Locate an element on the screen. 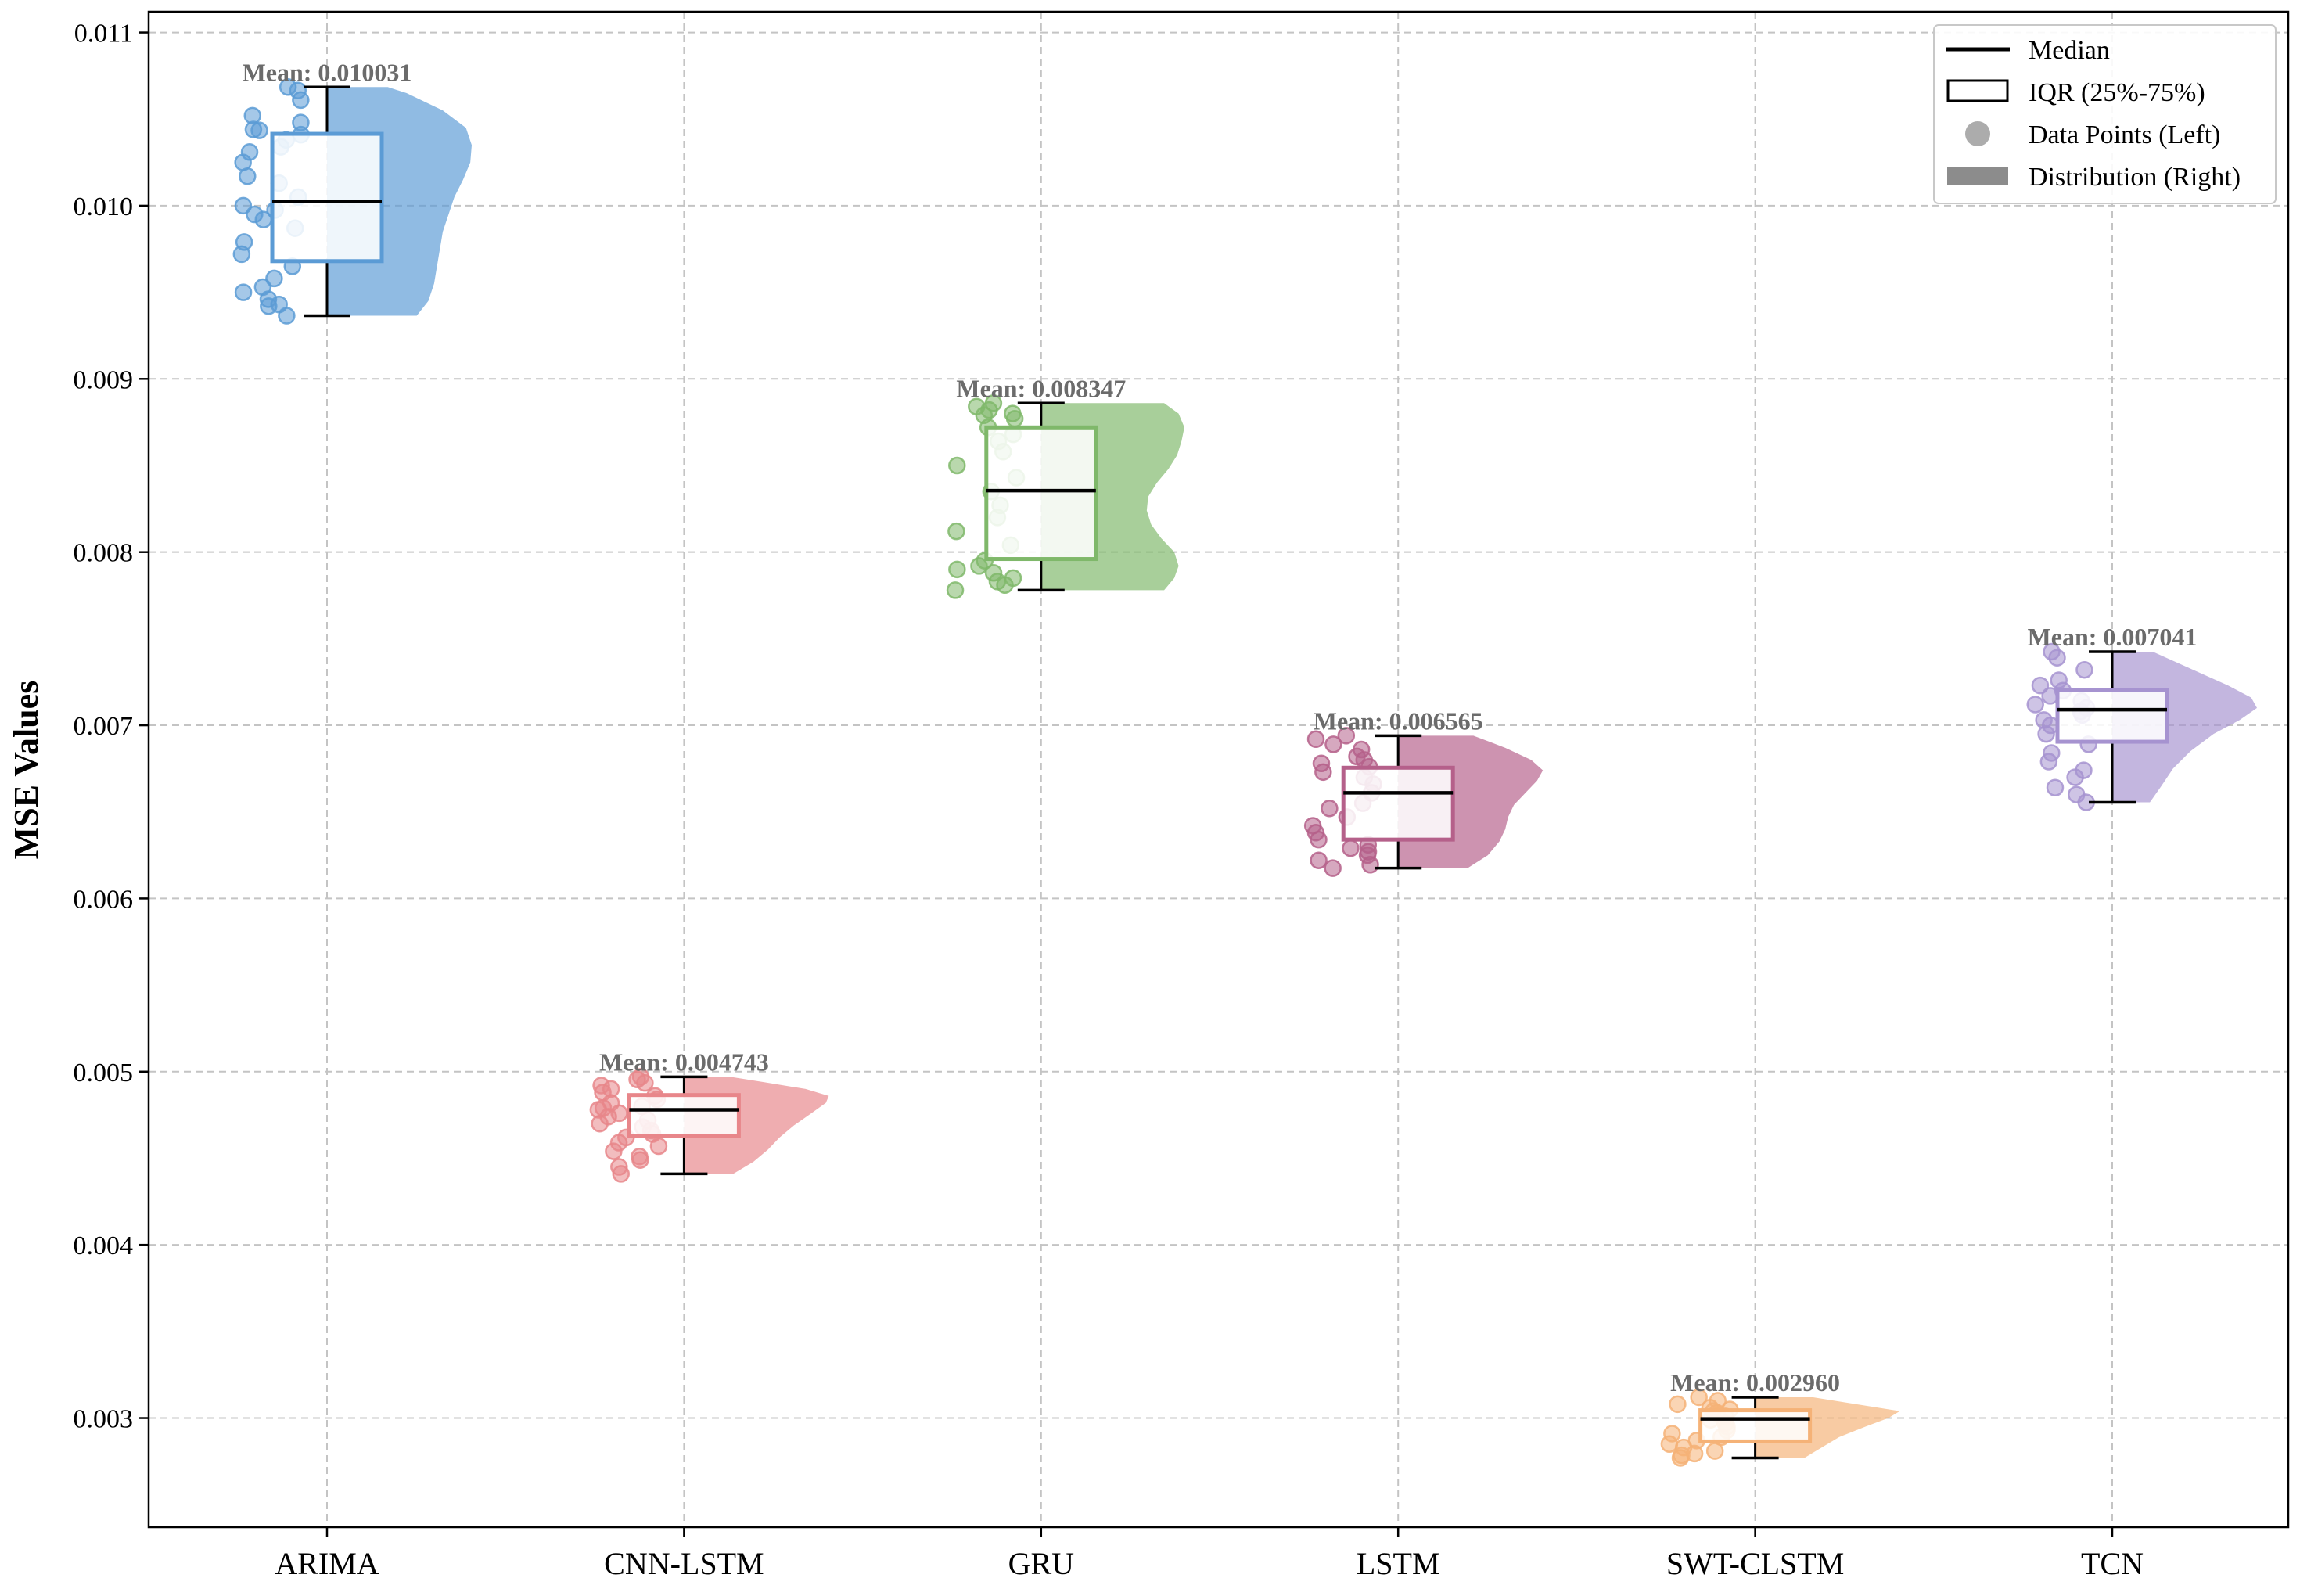 Image resolution: width=2300 pixels, height=1596 pixels. legend-points-label: Data Points (Left) is located at coordinates (2125, 134).